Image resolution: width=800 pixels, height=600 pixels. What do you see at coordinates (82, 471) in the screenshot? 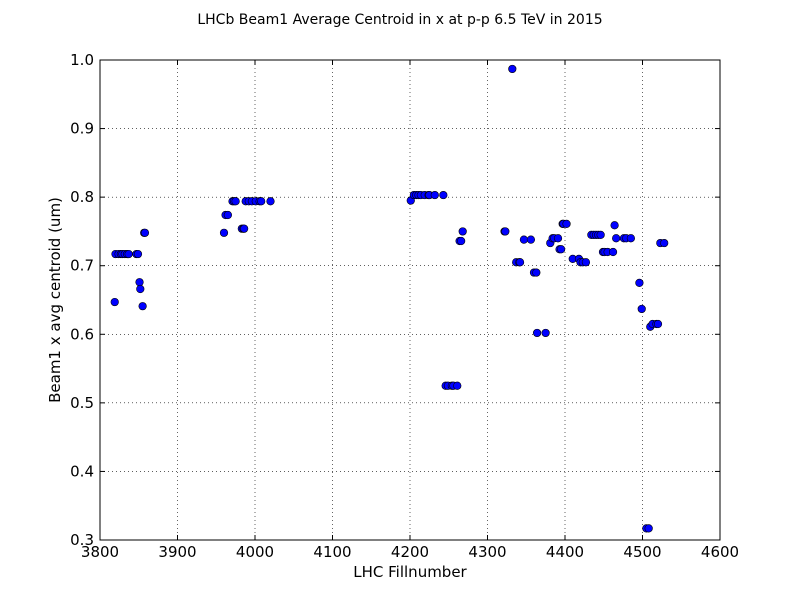
I see `y-tick-label: 0.4` at bounding box center [82, 471].